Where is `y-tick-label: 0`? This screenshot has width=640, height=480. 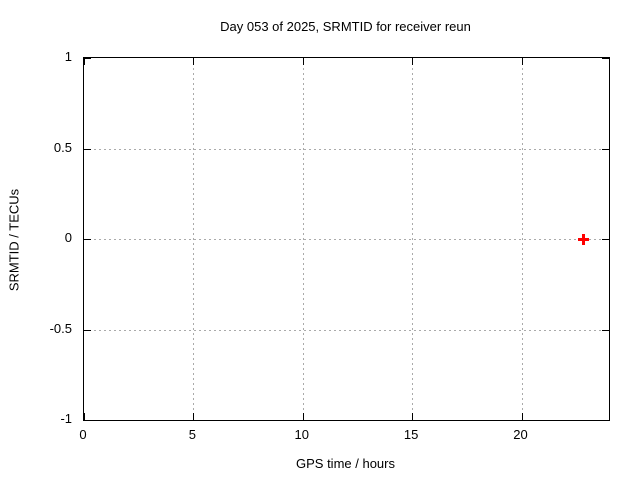 y-tick-label: 0 is located at coordinates (68, 237).